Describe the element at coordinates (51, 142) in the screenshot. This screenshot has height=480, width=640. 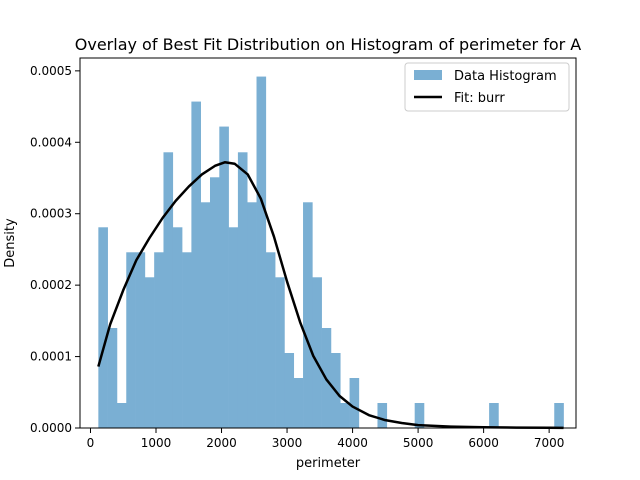
I see `y-tick-label: 0.0004` at that location.